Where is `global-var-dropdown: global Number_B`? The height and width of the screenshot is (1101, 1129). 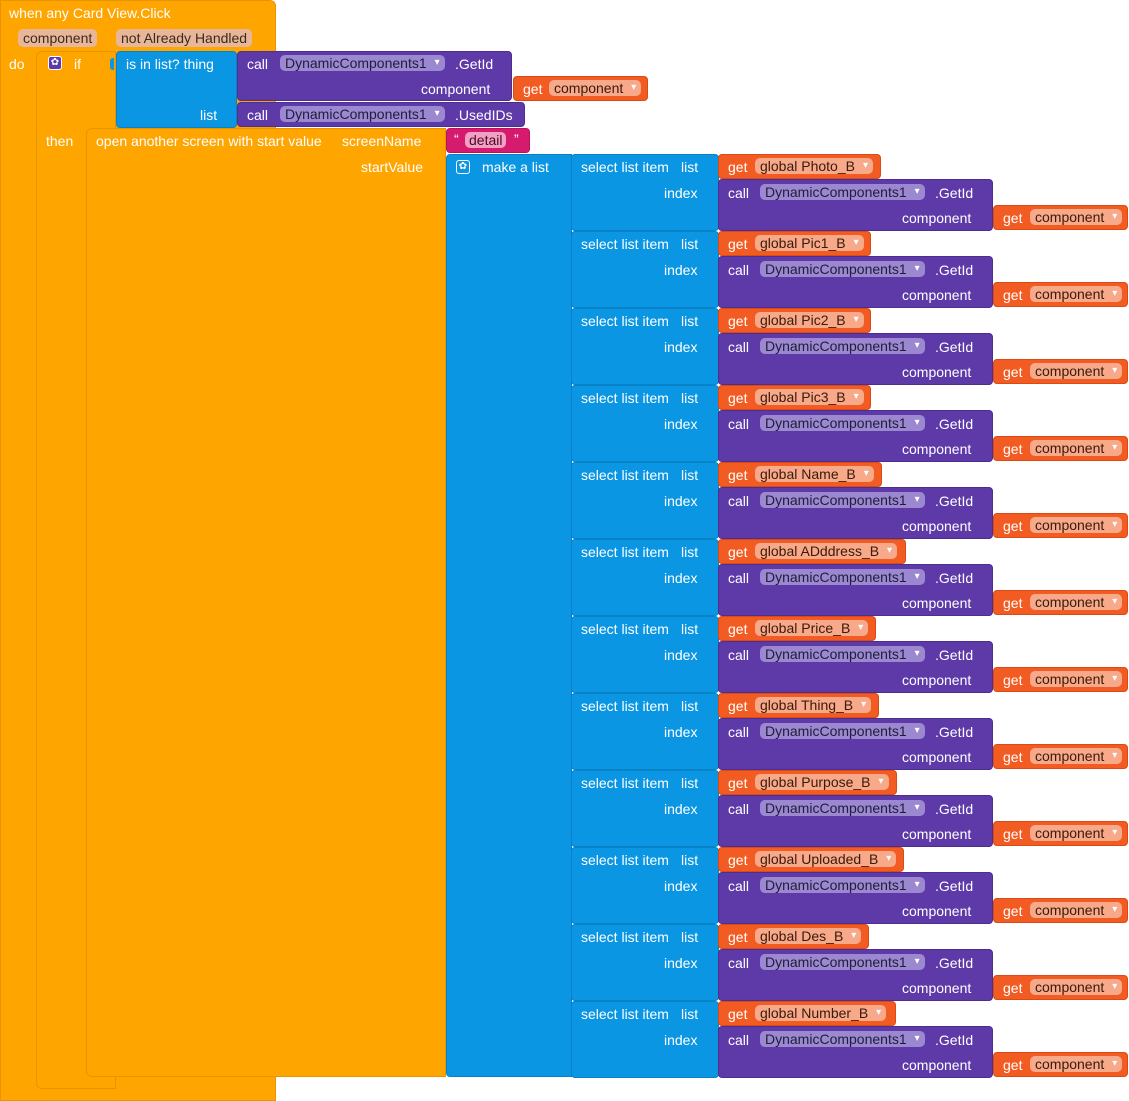
global-var-dropdown: global Number_B is located at coordinates (821, 1013).